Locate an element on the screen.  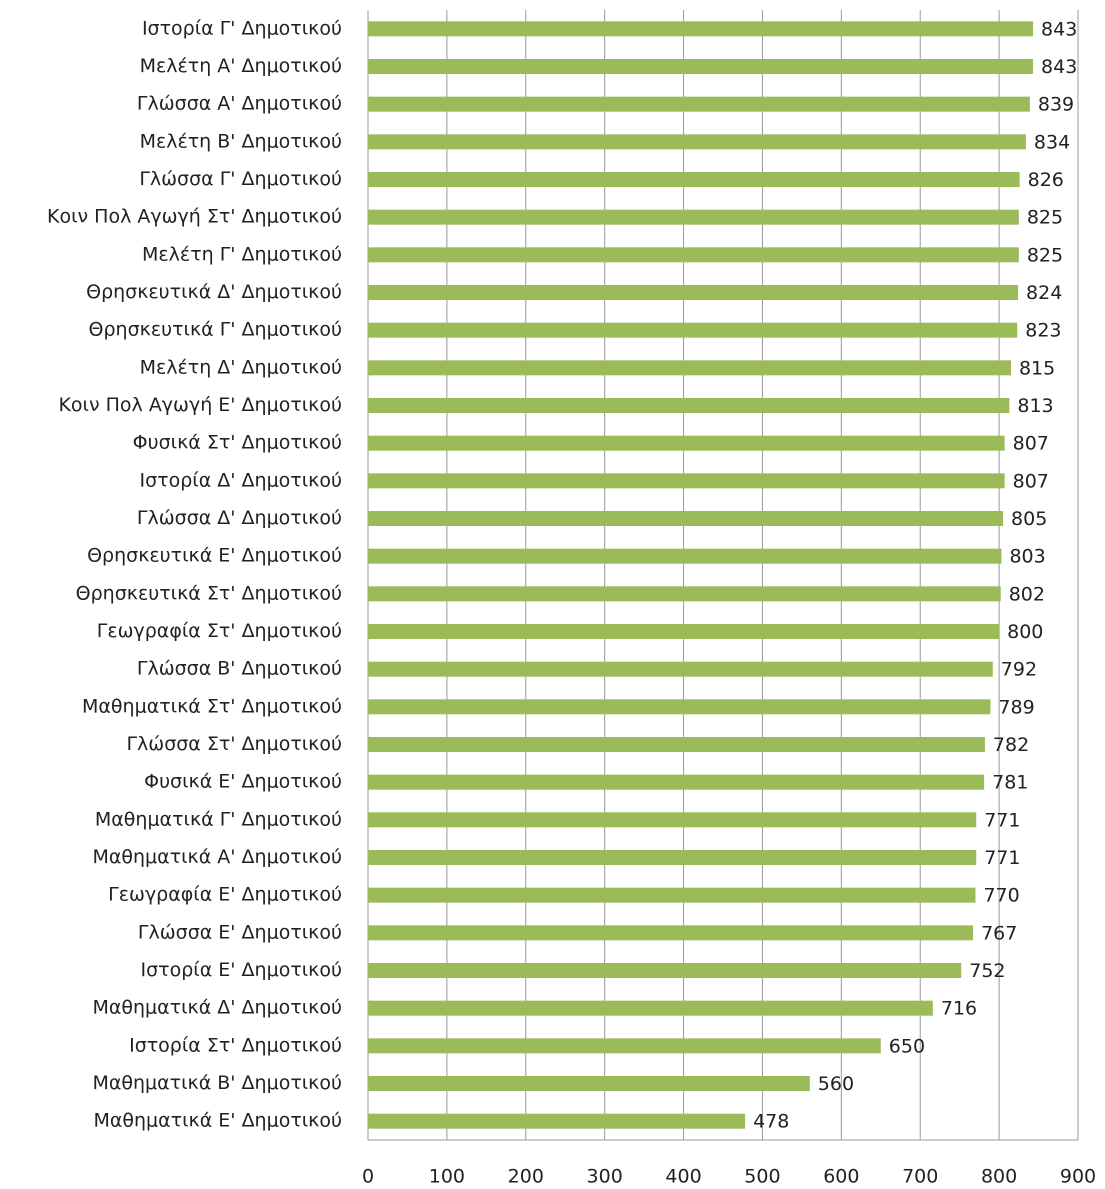
y-tick-label: Μελέτη Δ' Δημοτικού is located at coordinates (241, 367).